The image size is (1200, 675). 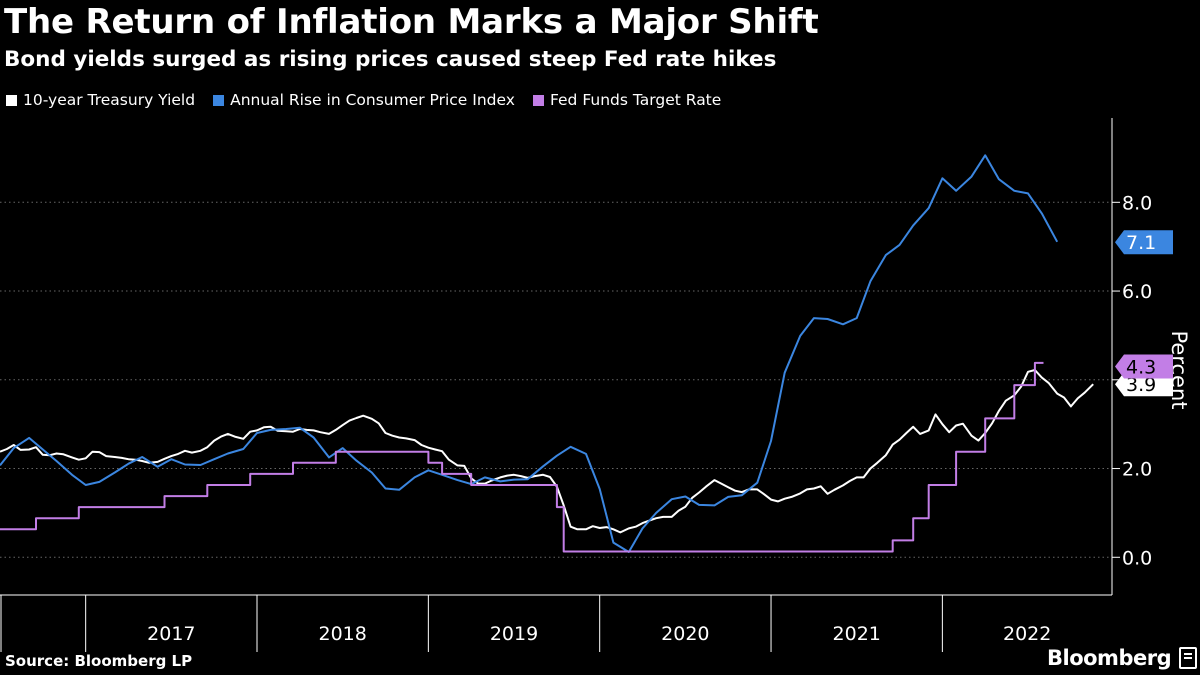 I want to click on legend-label-cpi: Annual Rise in Consumer Price Index, so click(x=372, y=100).